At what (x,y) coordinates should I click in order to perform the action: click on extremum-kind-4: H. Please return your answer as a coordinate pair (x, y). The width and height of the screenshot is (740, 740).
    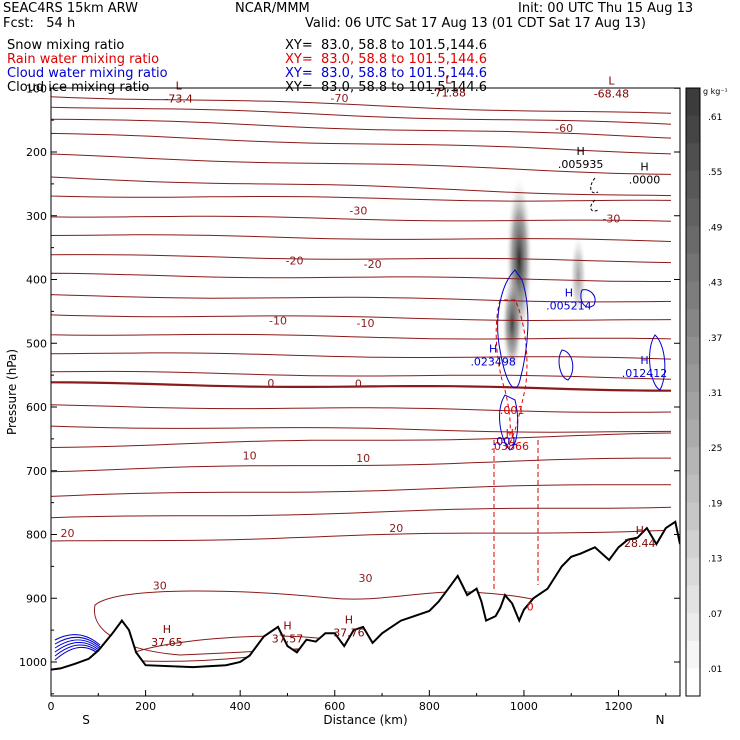
    Looking at the image, I should click on (644, 167).